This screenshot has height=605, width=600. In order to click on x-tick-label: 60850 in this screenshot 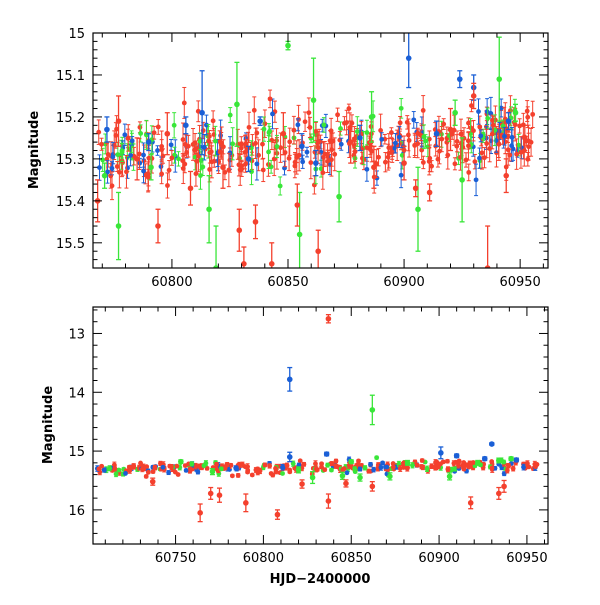, I will do `click(287, 282)`.